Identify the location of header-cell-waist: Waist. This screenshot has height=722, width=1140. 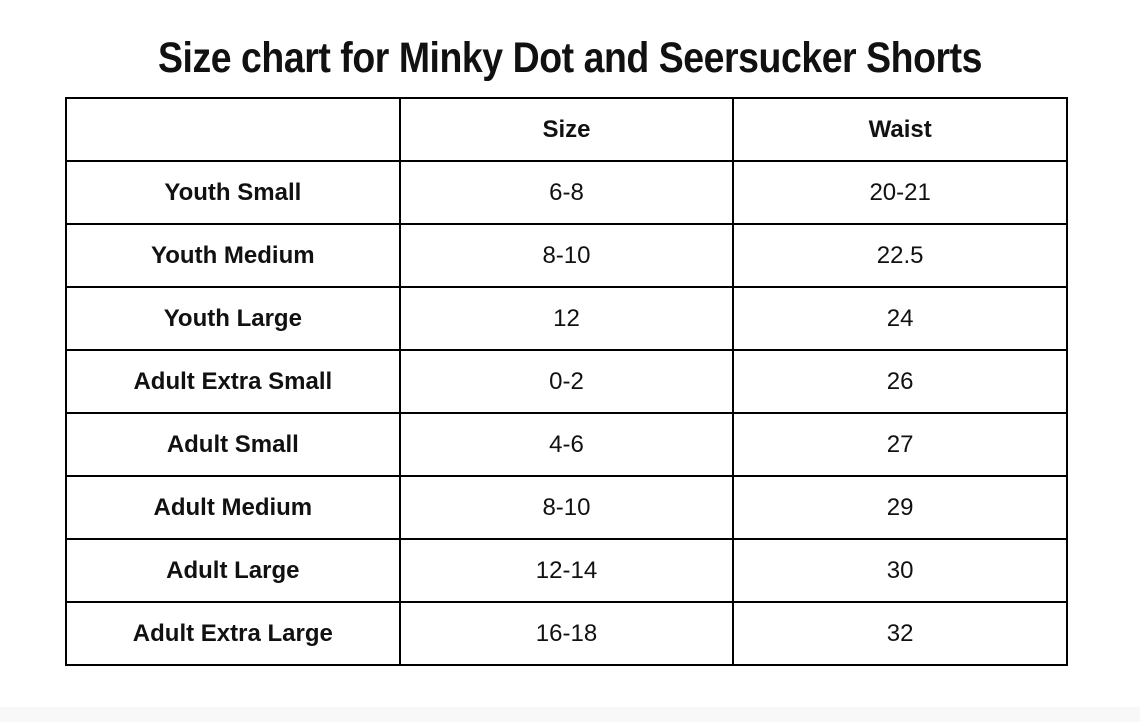
(900, 129).